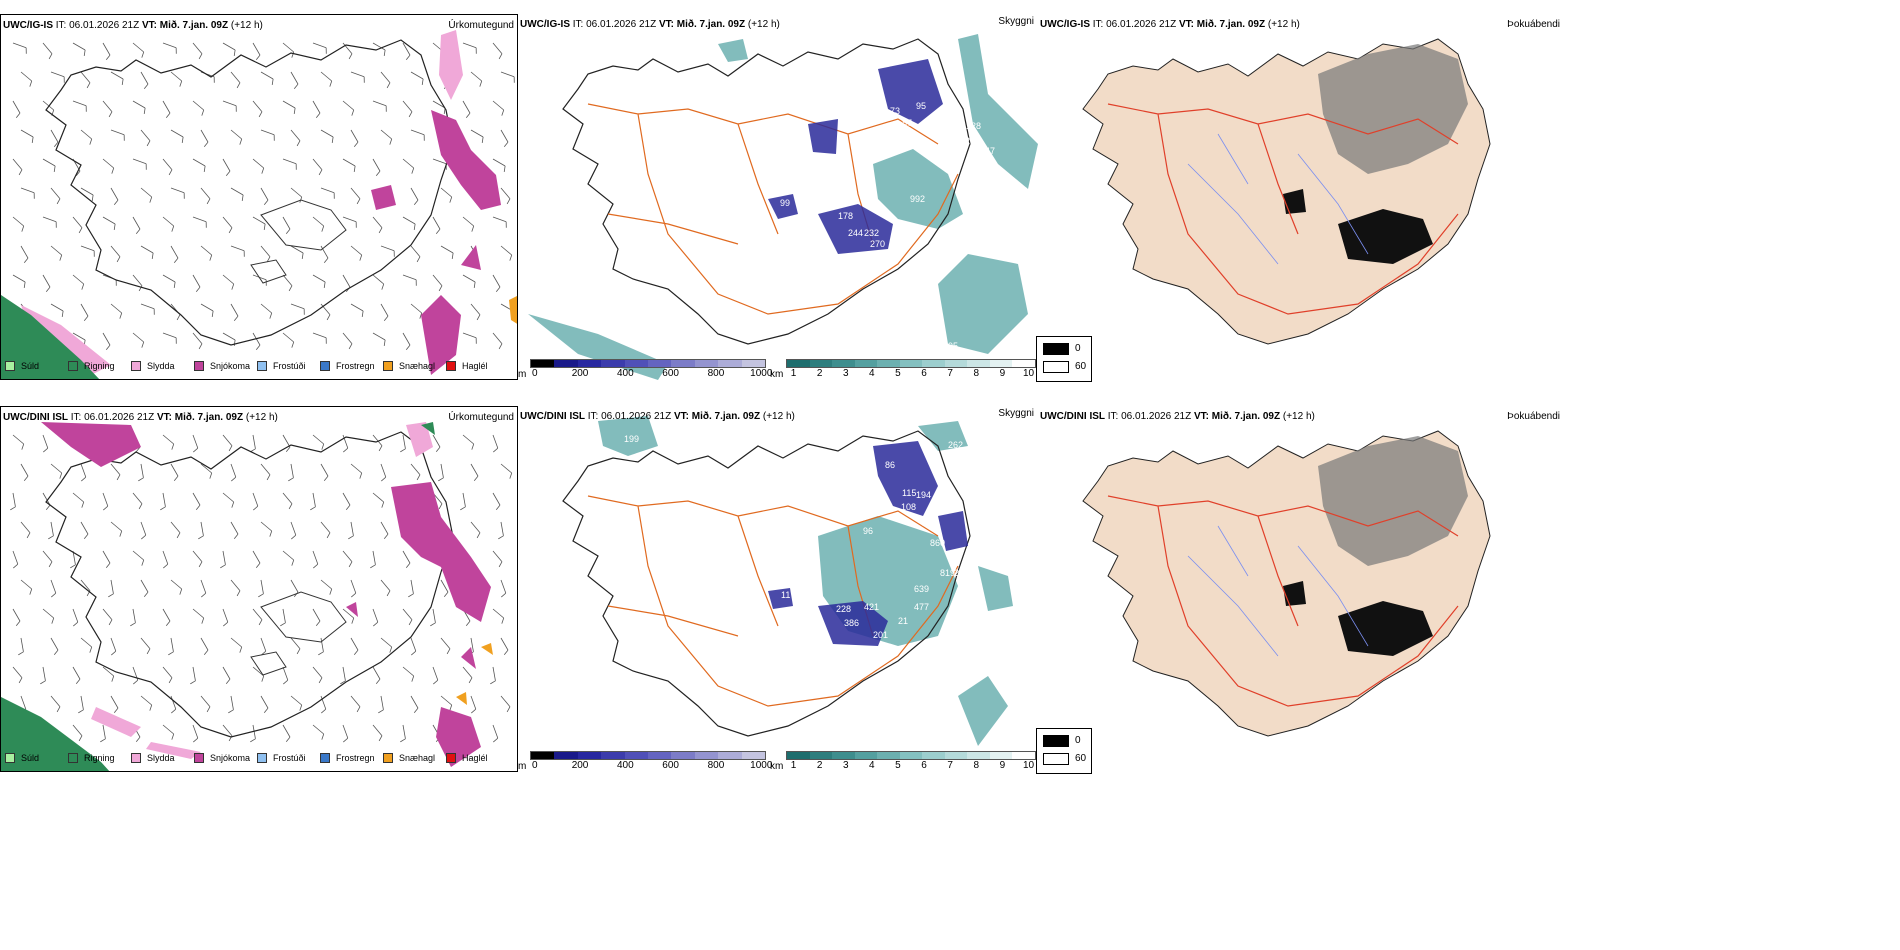  Describe the element at coordinates (955, 445) in the screenshot. I see `cloud-value-label: 262` at that location.